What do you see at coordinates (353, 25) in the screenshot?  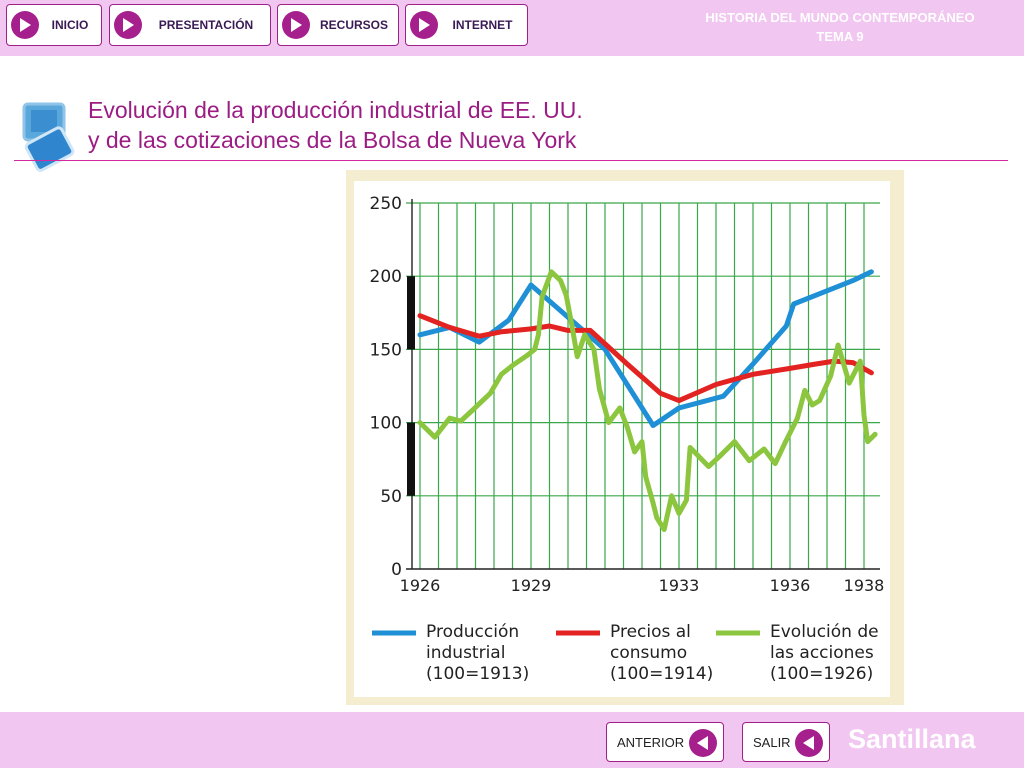 I see `recursos-label: RECURSOS` at bounding box center [353, 25].